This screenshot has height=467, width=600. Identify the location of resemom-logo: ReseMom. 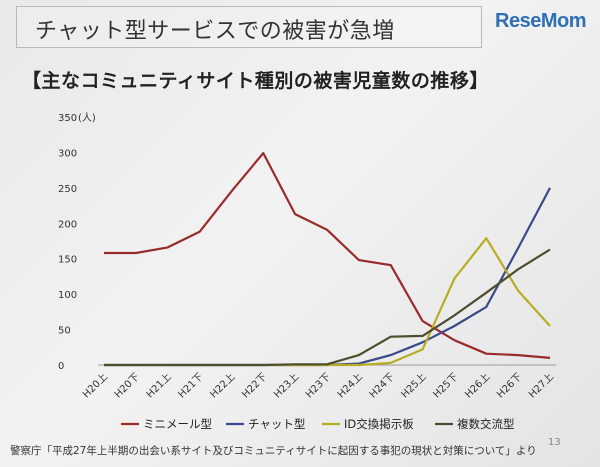
(540, 21).